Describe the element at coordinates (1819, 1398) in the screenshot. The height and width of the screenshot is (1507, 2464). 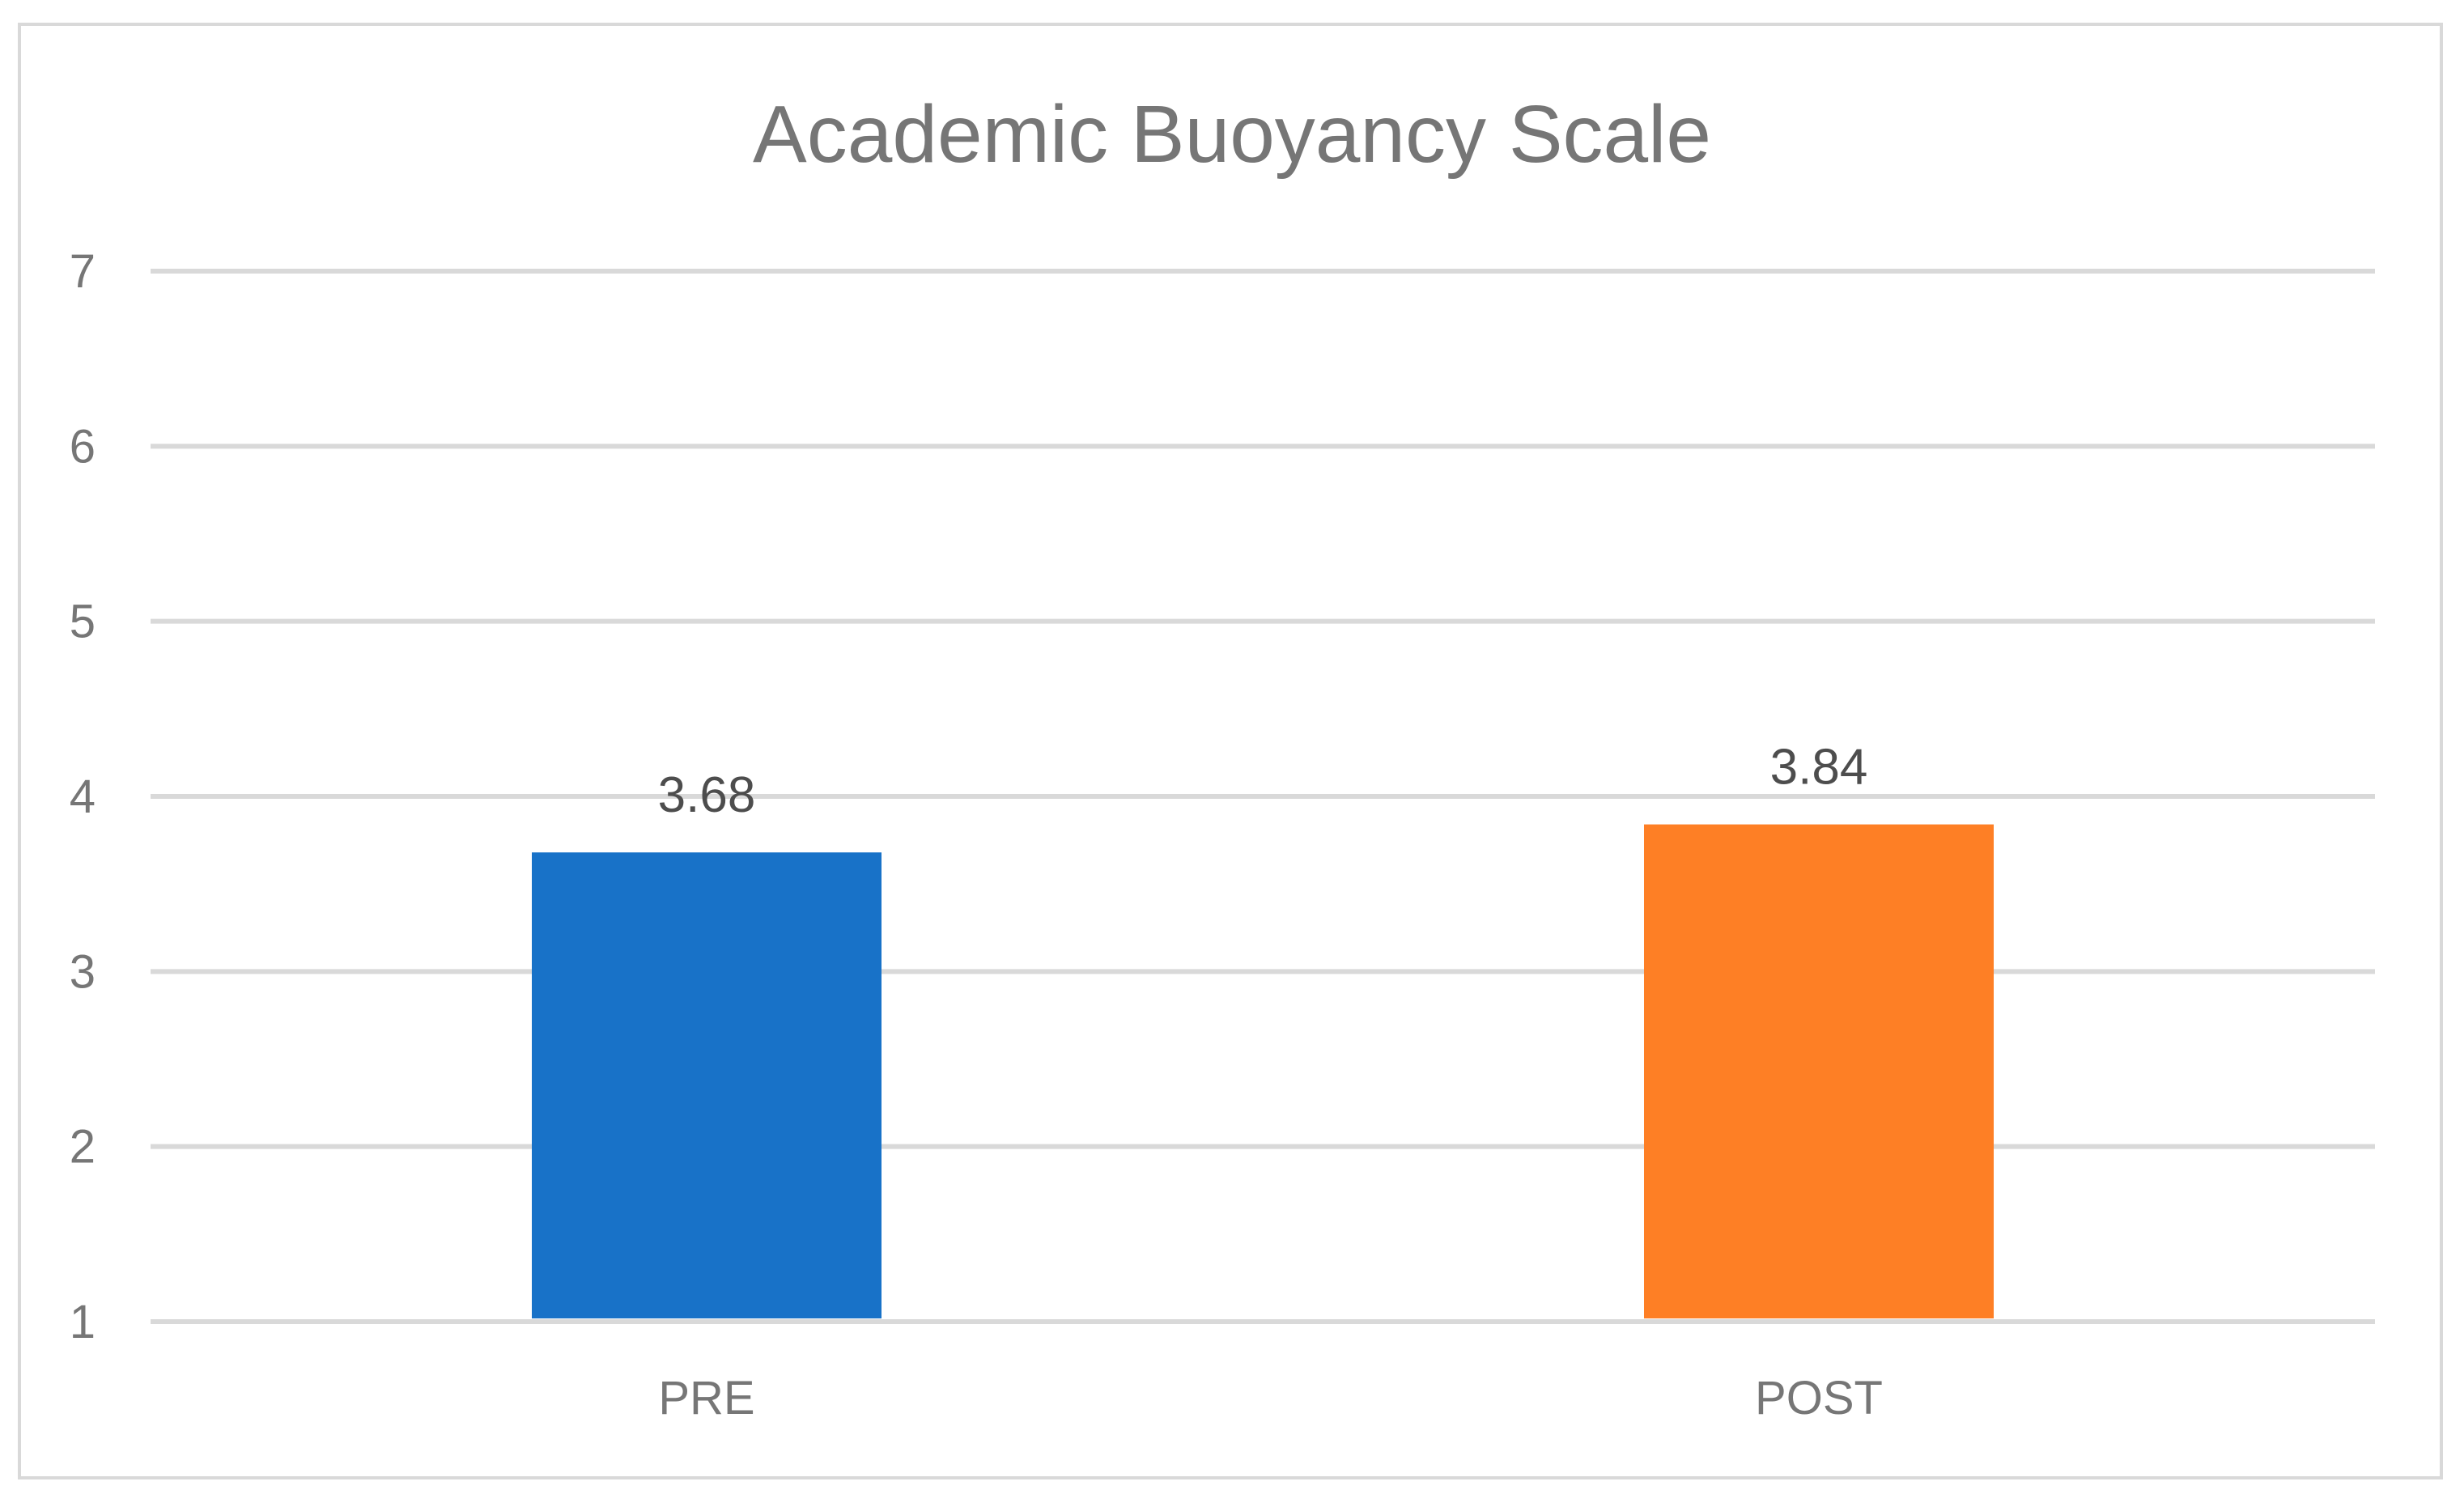
I see `x-category-label-post: POST` at that location.